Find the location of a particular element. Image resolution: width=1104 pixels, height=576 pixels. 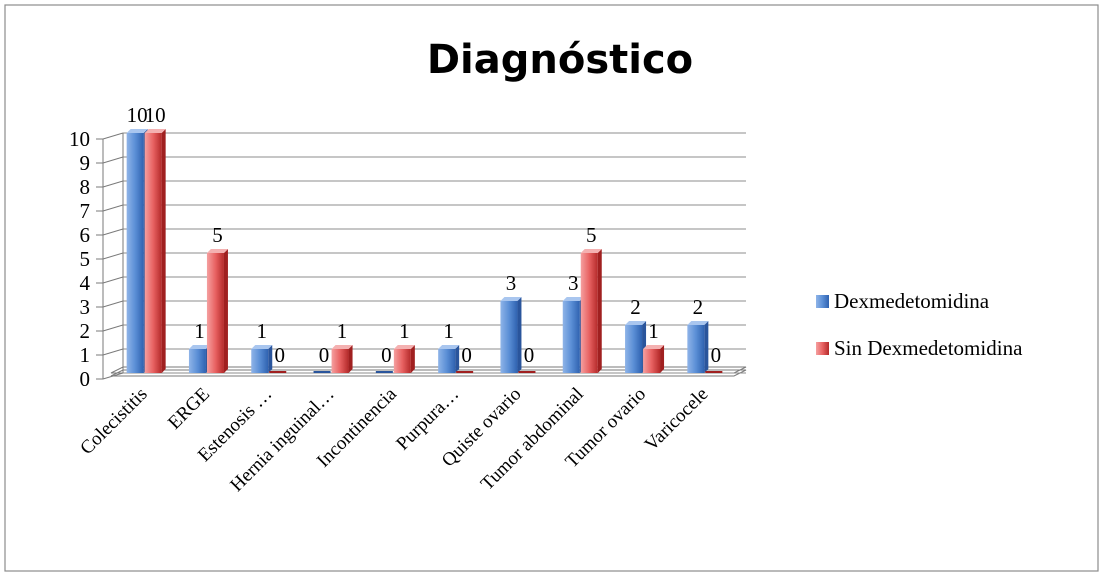

y-tick-label: 10 is located at coordinates (79, 139).